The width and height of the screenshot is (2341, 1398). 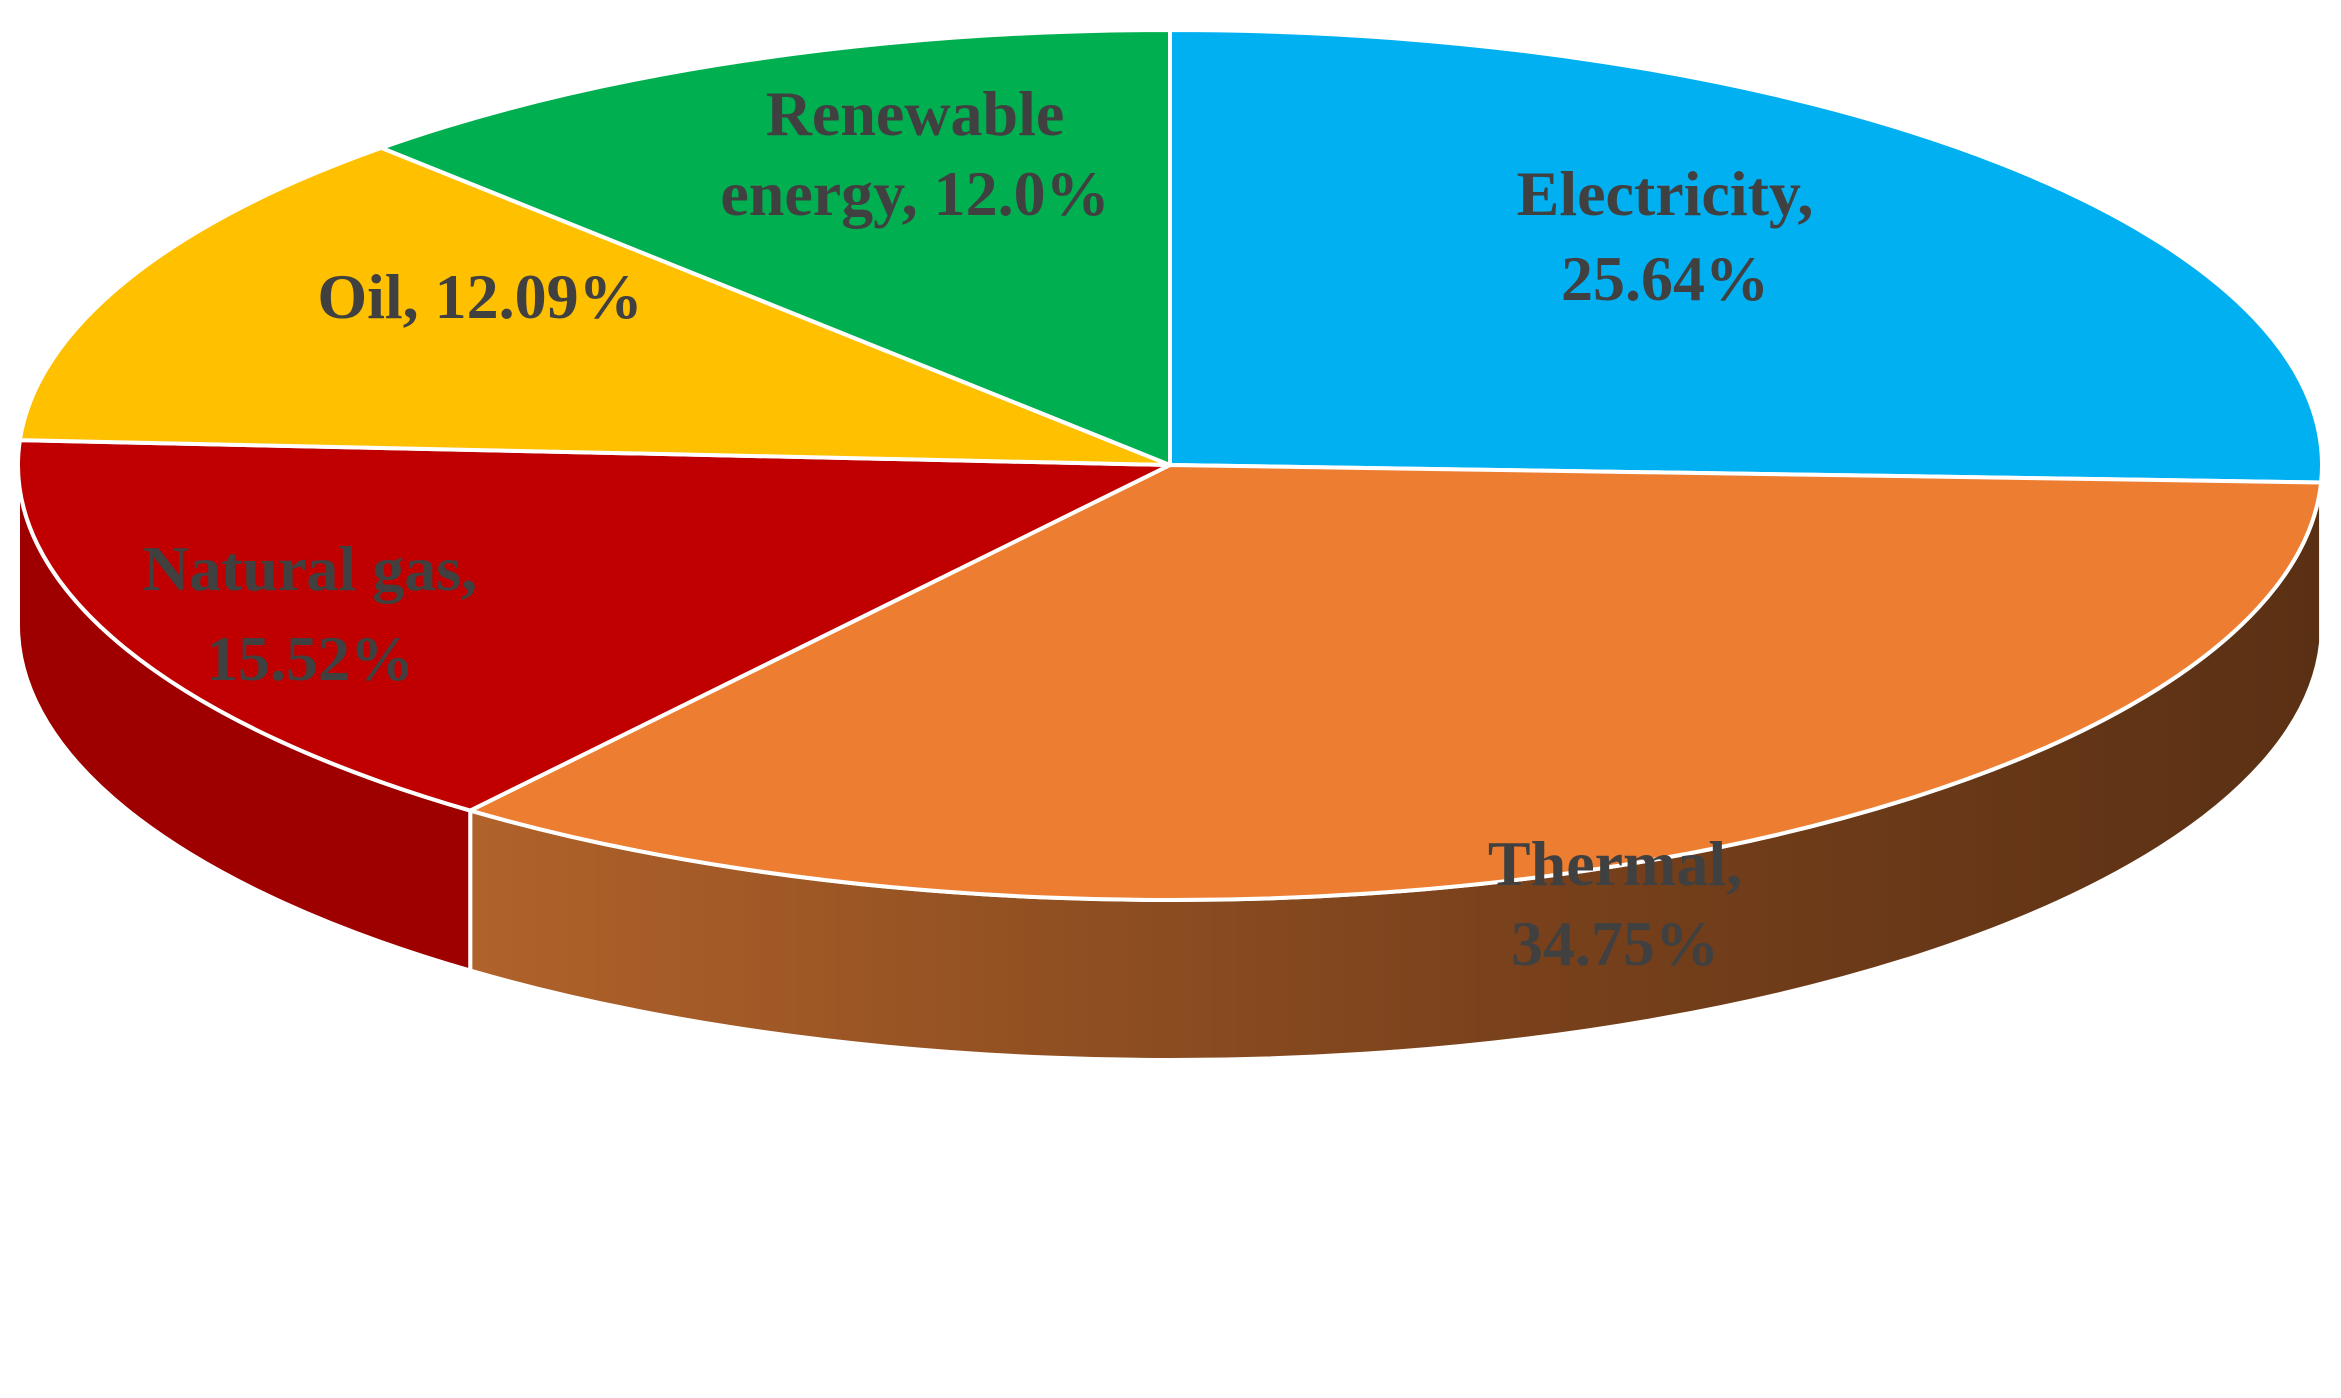 What do you see at coordinates (310, 658) in the screenshot?
I see `pie-label-natural-gas-line2: 15.52%` at bounding box center [310, 658].